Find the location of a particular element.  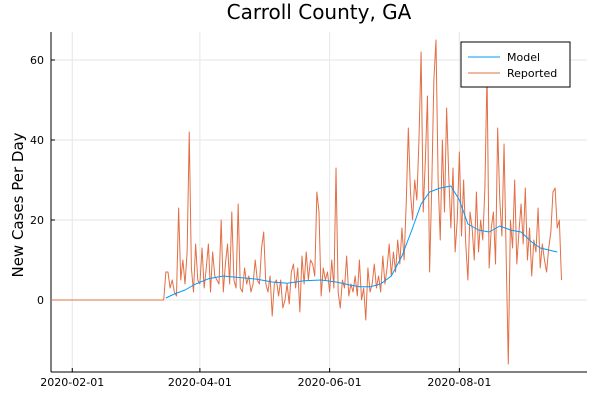

legend-box is located at coordinates (515, 64).